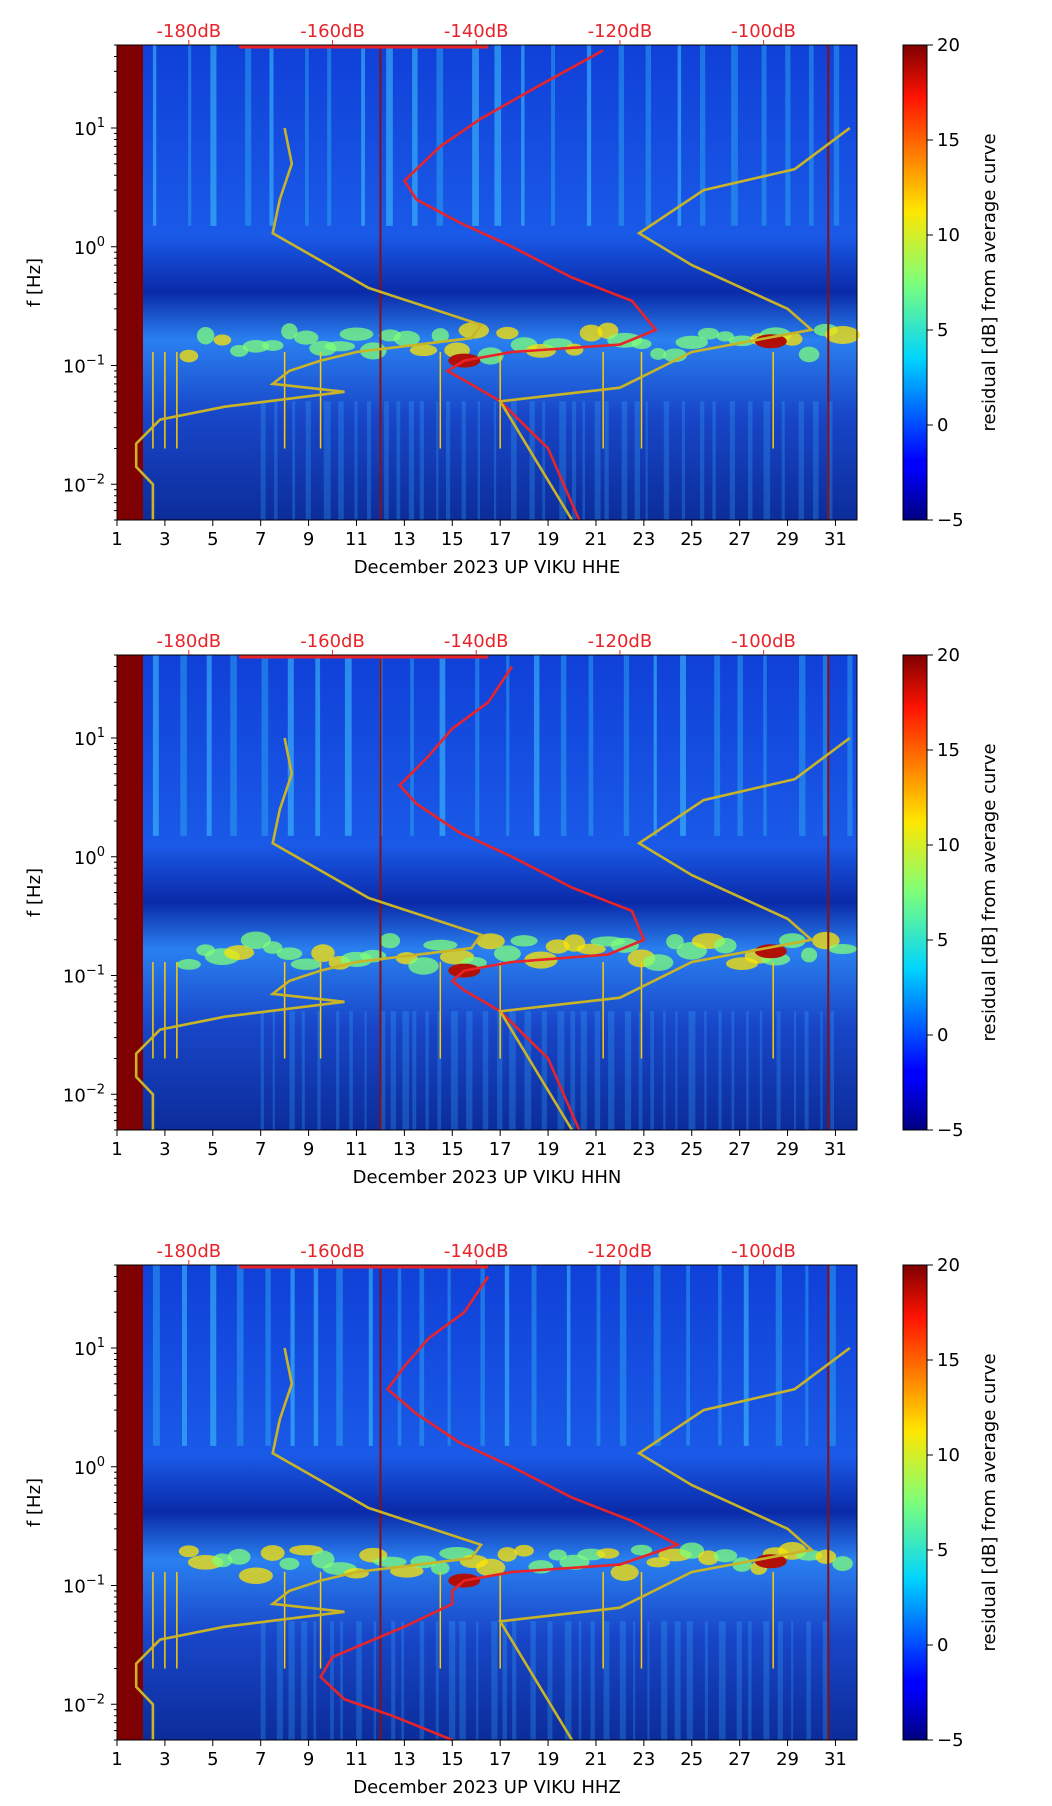 This screenshot has height=1806, width=1052. What do you see at coordinates (404, 1759) in the screenshot?
I see `x-tick-label: 13` at bounding box center [404, 1759].